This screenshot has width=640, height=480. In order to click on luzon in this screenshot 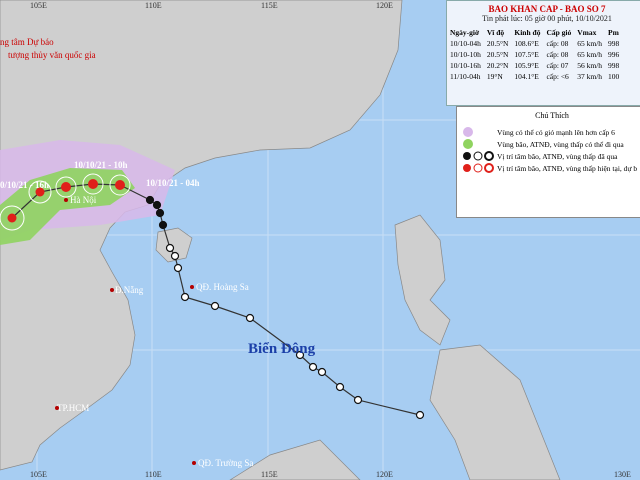, I will do `click(422, 280)`.